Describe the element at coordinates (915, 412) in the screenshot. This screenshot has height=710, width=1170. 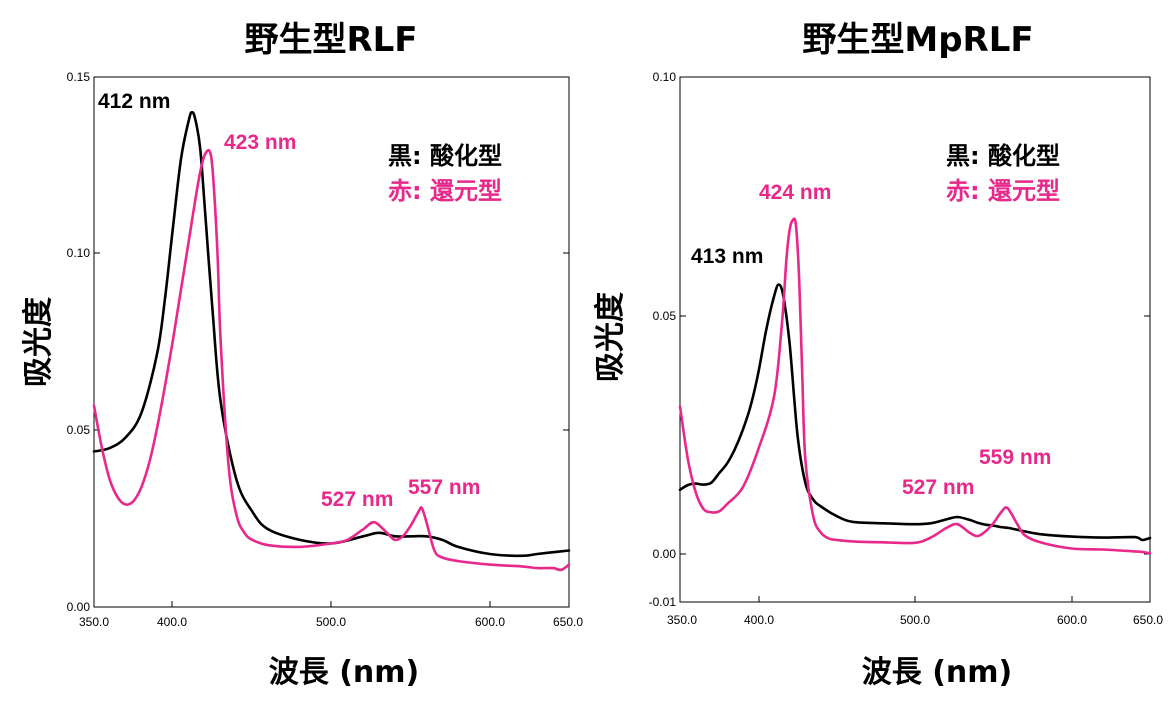
I see `series-line-oxidized` at that location.